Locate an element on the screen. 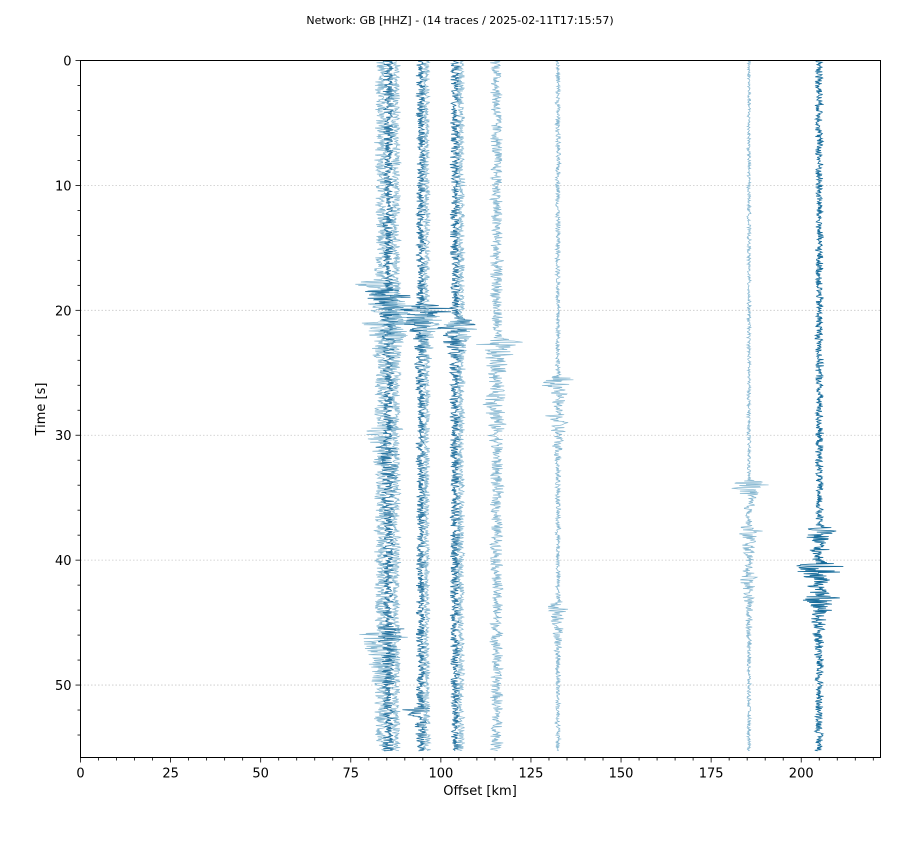 This screenshot has width=920, height=860. x-tick-label: 0 is located at coordinates (80, 774).